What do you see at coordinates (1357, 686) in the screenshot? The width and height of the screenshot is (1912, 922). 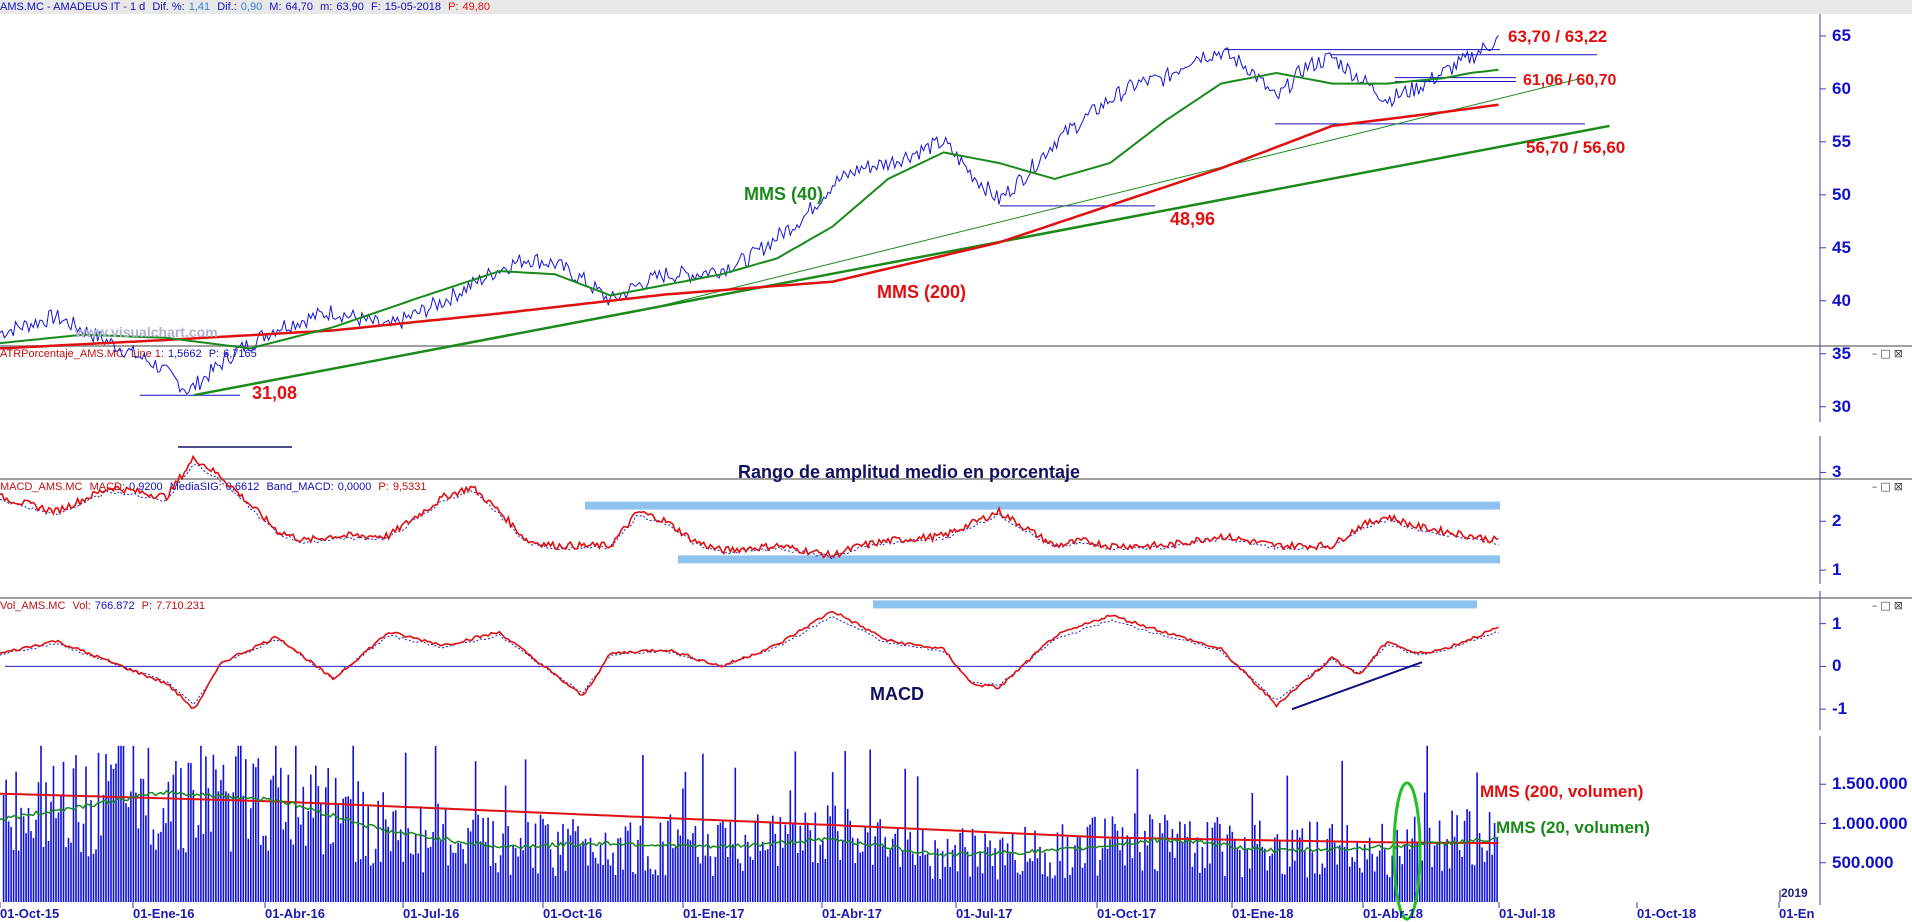 I see `macd-trendline` at bounding box center [1357, 686].